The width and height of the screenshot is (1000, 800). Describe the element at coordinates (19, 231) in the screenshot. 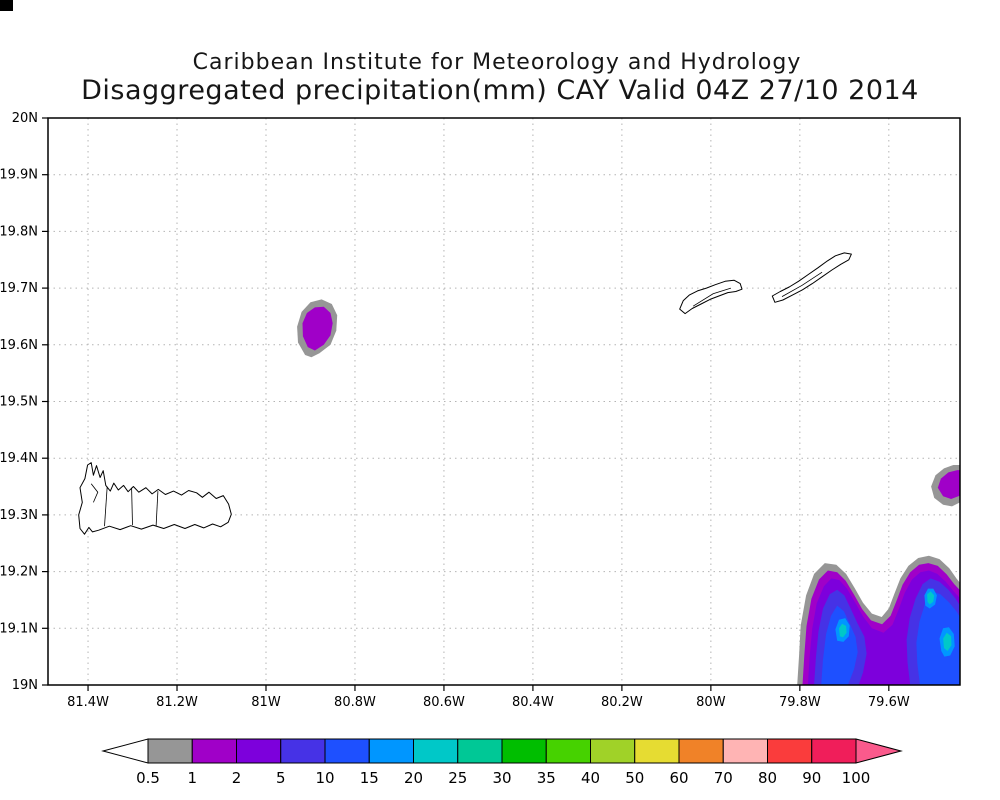

I see `y-axis-tick-label: 19.8N` at that location.